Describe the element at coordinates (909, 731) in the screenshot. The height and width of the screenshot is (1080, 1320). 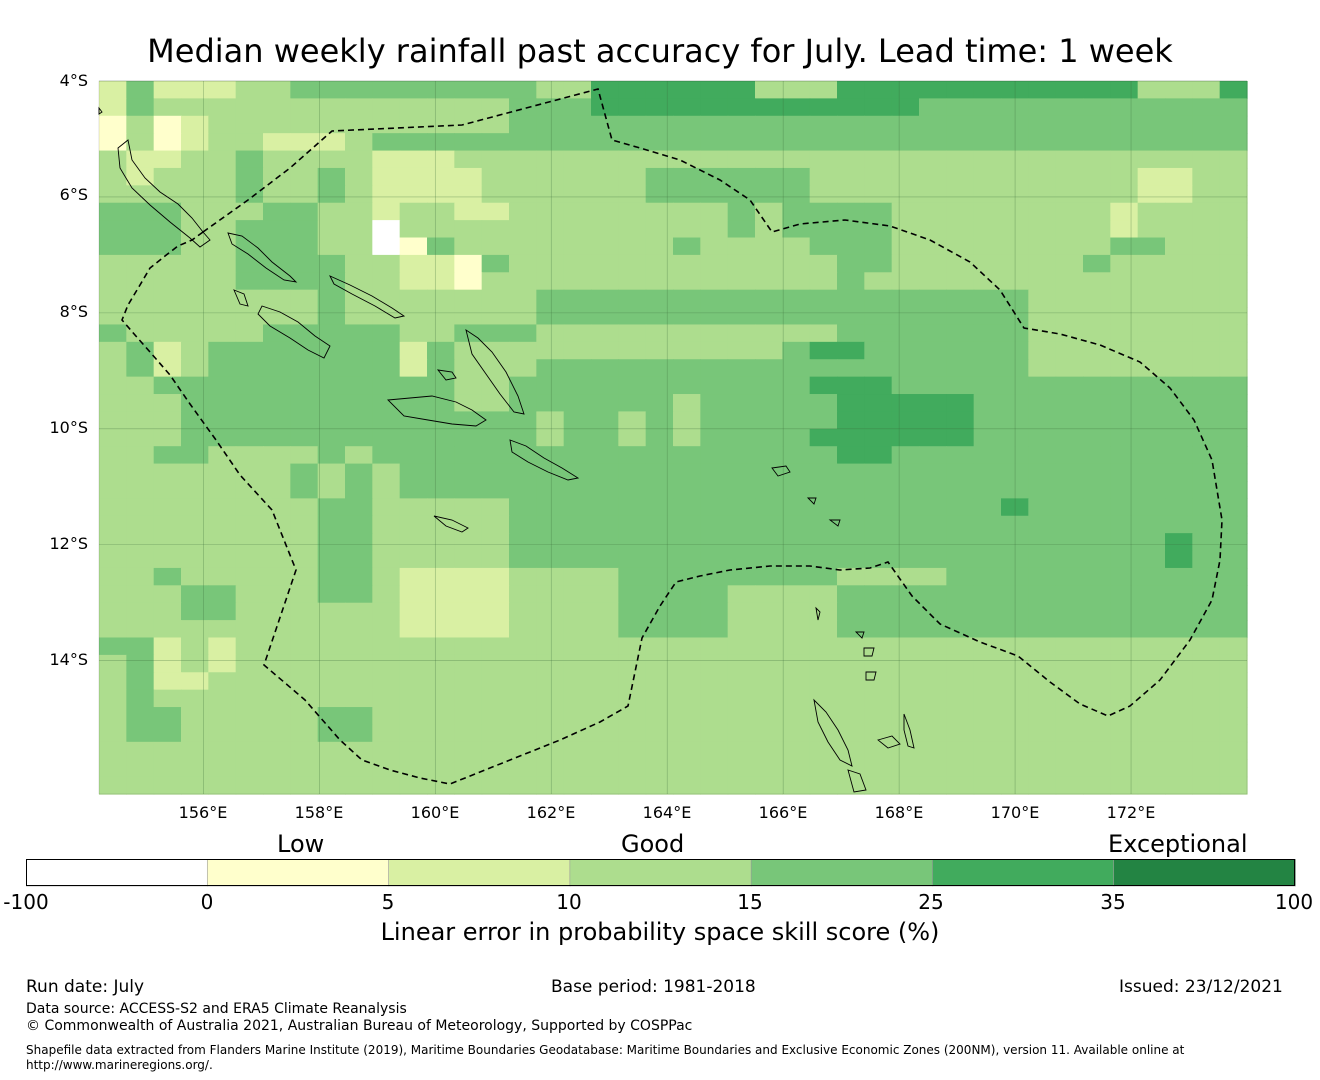
I see `island-maewo` at that location.